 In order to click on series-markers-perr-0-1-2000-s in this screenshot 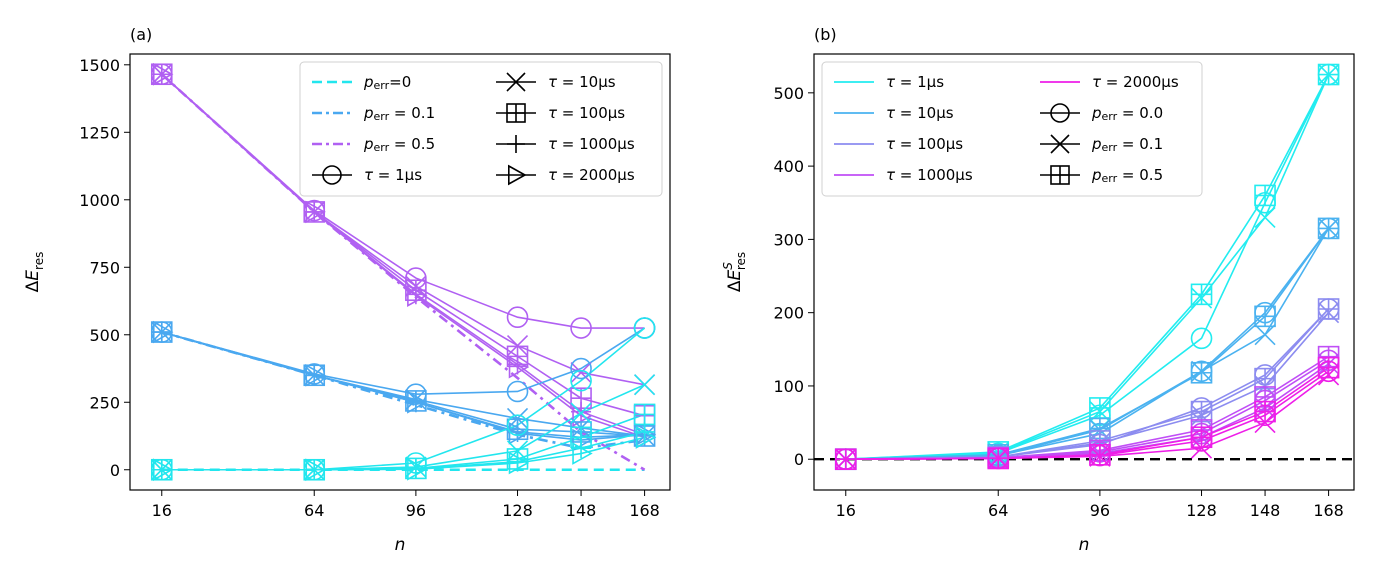, I will do `click(404, 386)`.